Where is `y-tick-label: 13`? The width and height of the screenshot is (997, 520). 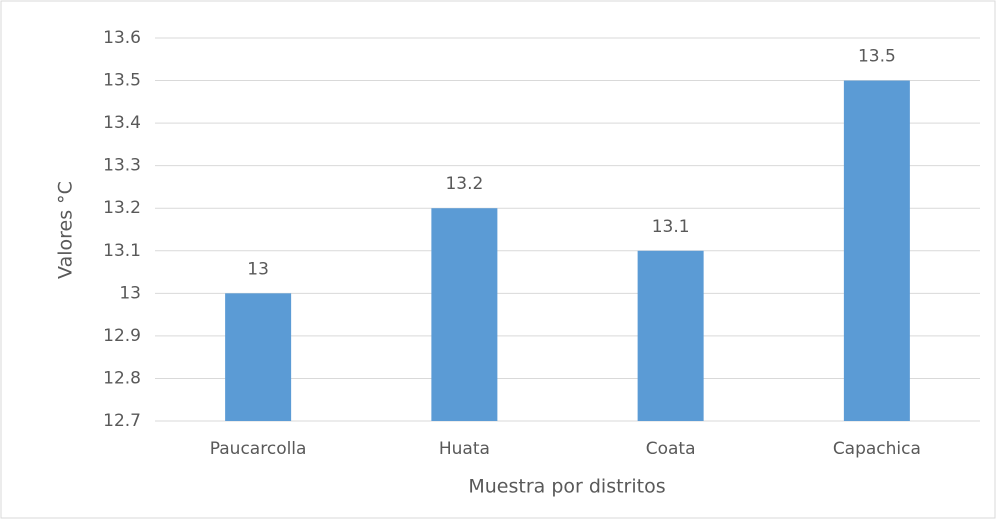
y-tick-label: 13 is located at coordinates (130, 293).